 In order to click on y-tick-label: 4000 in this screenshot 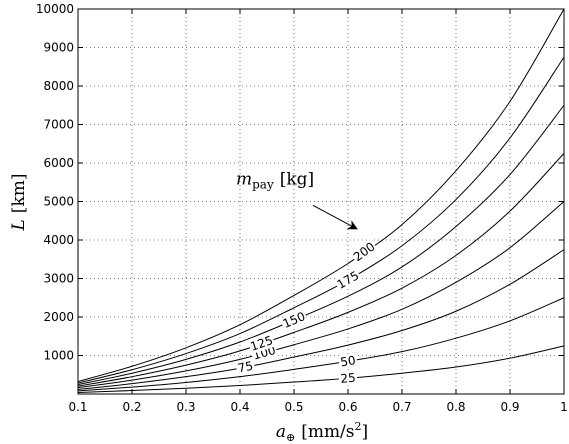, I will do `click(58, 240)`.